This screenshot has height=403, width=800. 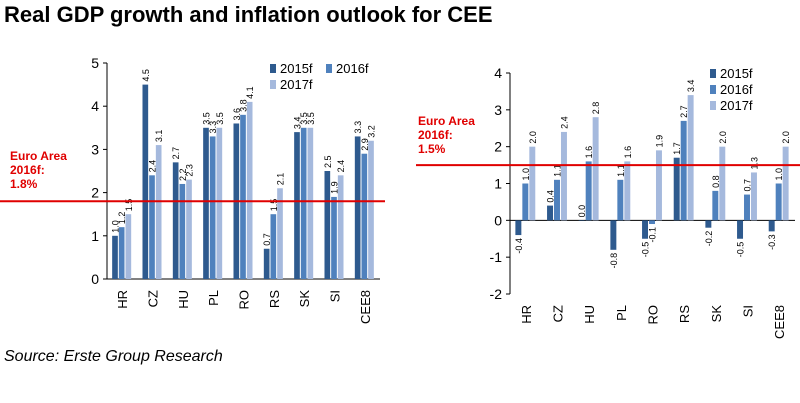 What do you see at coordinates (558, 313) in the screenshot?
I see `category-label: CZ` at bounding box center [558, 313].